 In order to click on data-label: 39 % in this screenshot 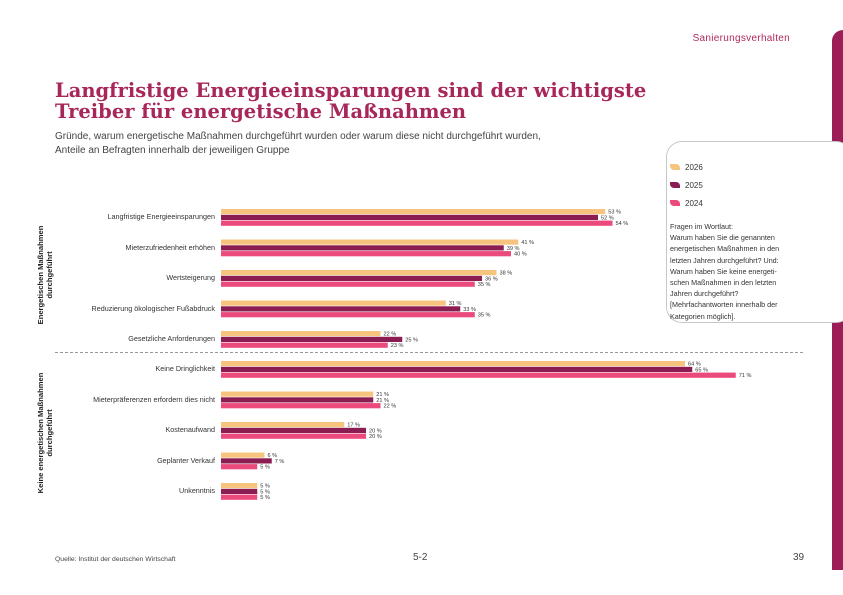, I will do `click(513, 249)`.